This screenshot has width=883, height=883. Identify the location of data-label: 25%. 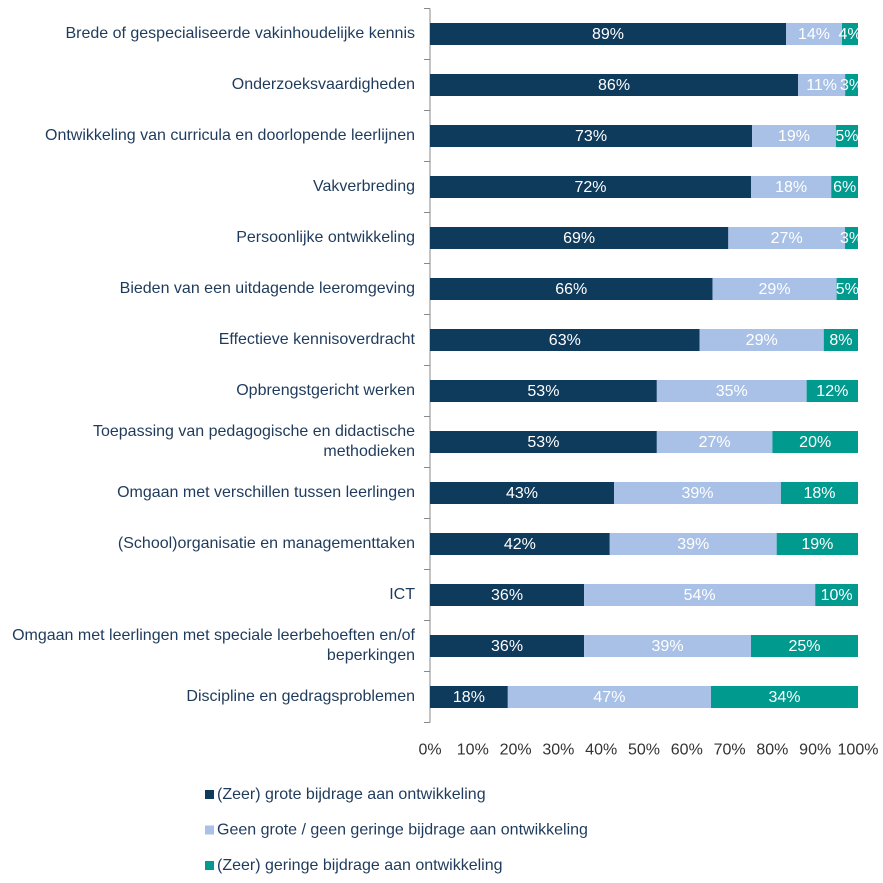
(804, 646).